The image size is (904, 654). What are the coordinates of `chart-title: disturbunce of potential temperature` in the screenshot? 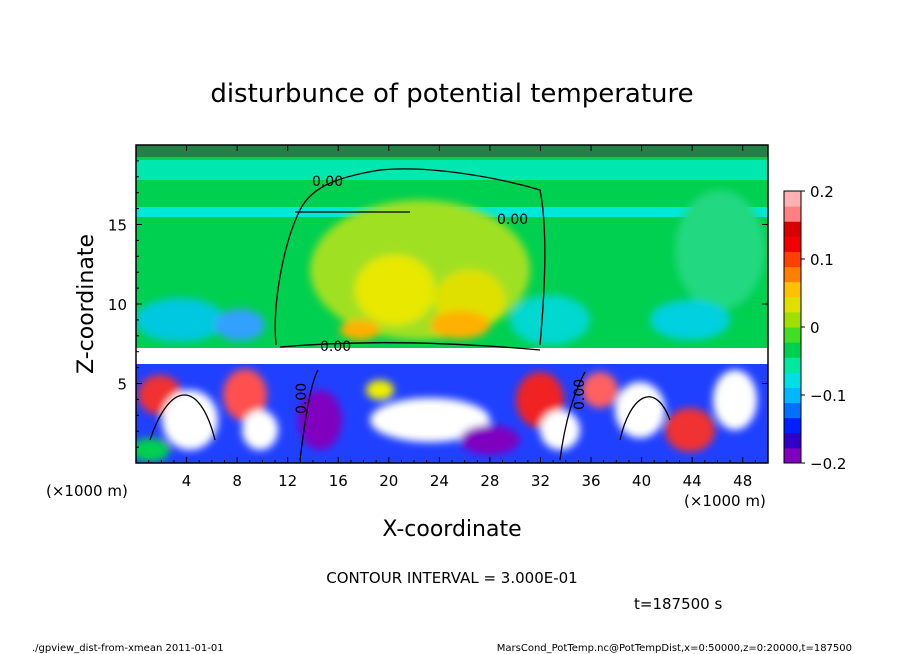 It's located at (451, 94).